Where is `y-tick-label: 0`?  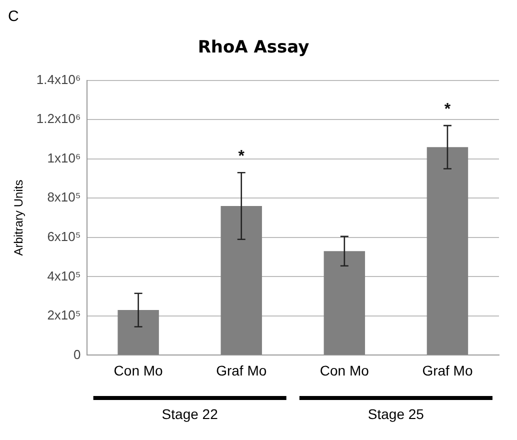
y-tick-label: 0 is located at coordinates (77, 354).